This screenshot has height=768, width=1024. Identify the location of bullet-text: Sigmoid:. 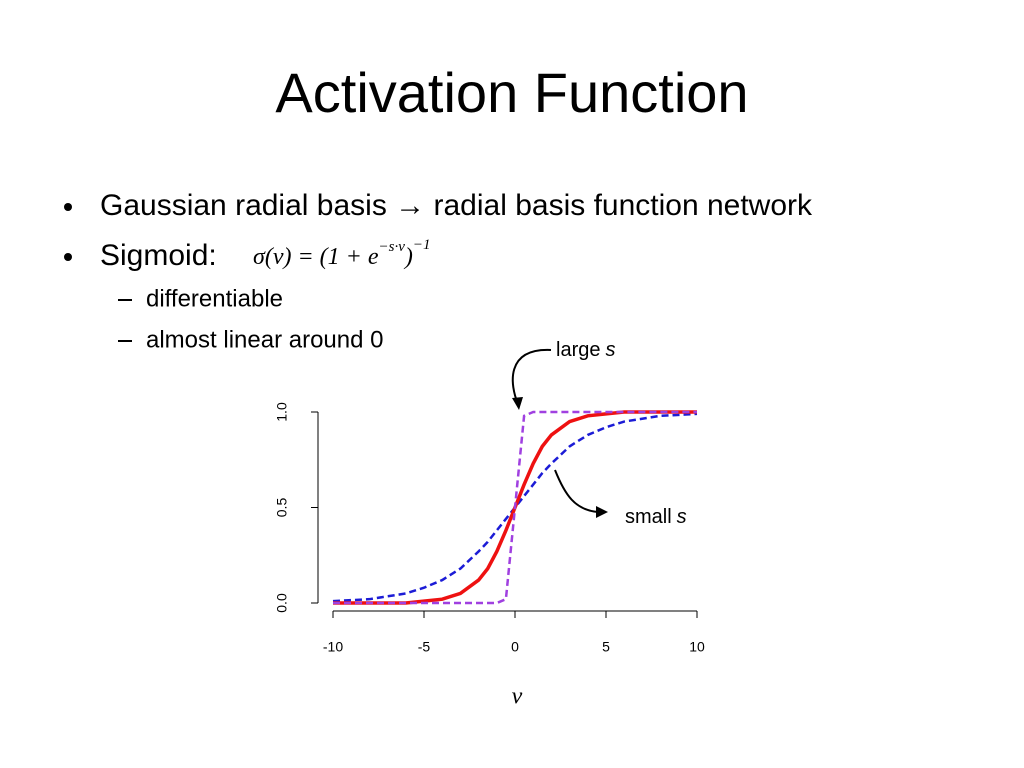
(158, 255).